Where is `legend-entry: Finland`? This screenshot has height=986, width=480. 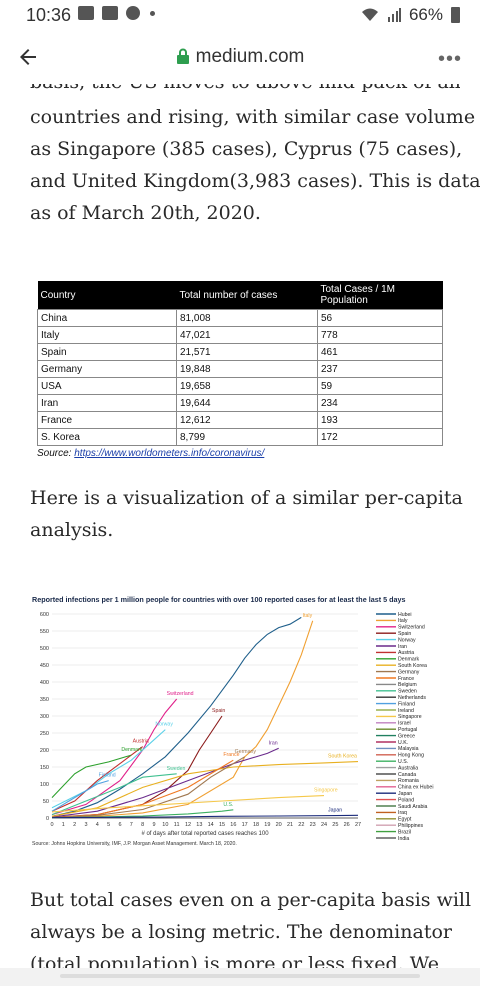 legend-entry: Finland is located at coordinates (406, 704).